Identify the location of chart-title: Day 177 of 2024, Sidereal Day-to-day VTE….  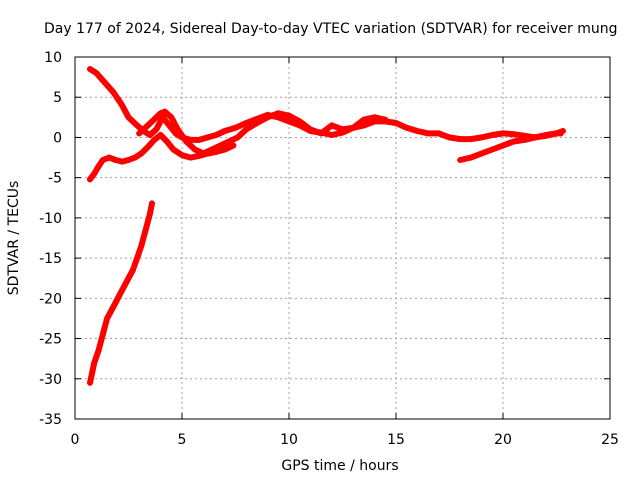
(331, 29).